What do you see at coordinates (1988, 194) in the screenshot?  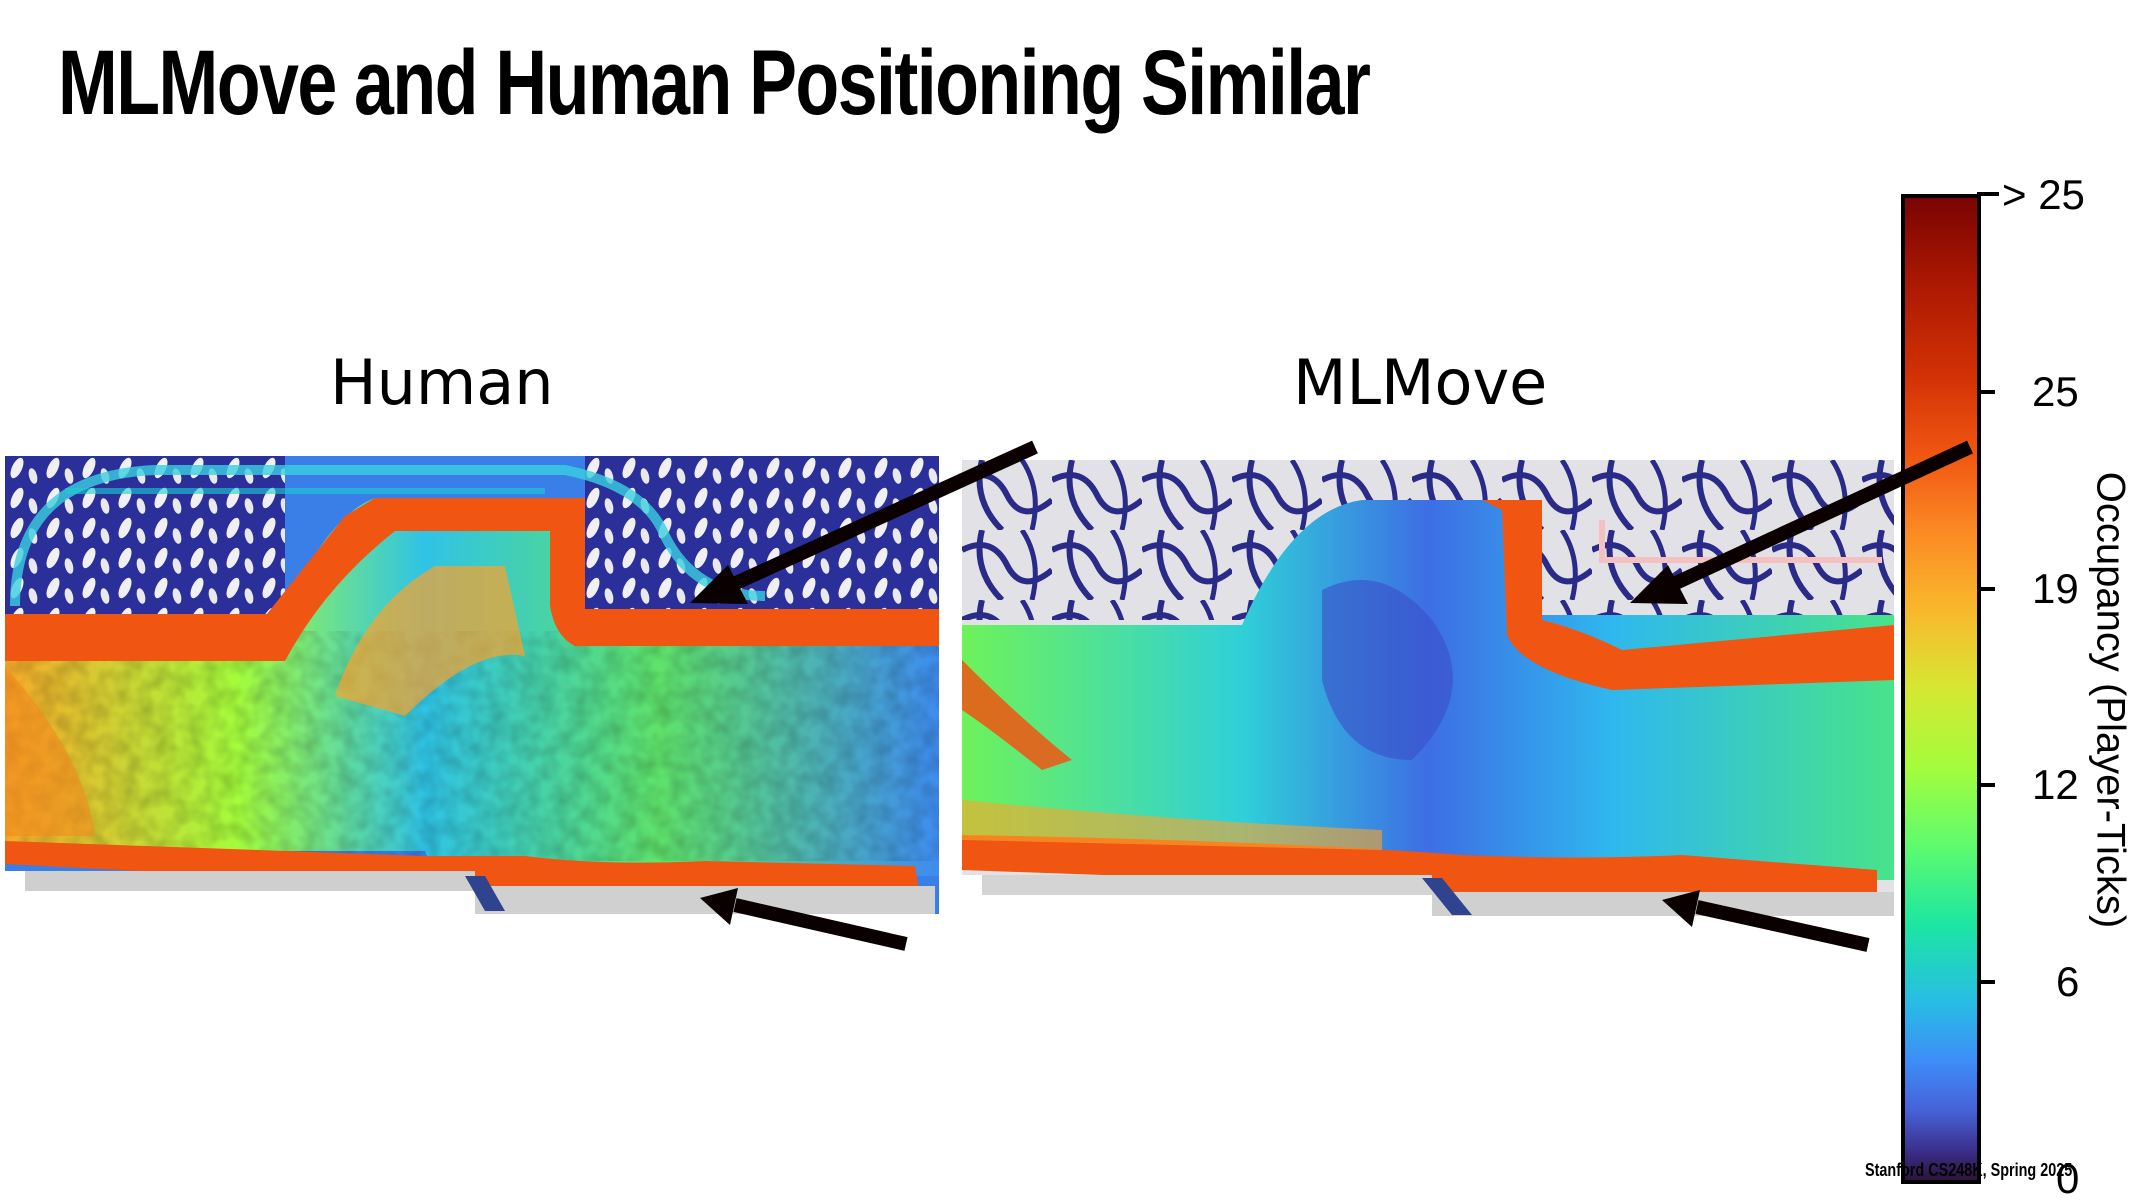 I see `colorbar-tick-top` at bounding box center [1988, 194].